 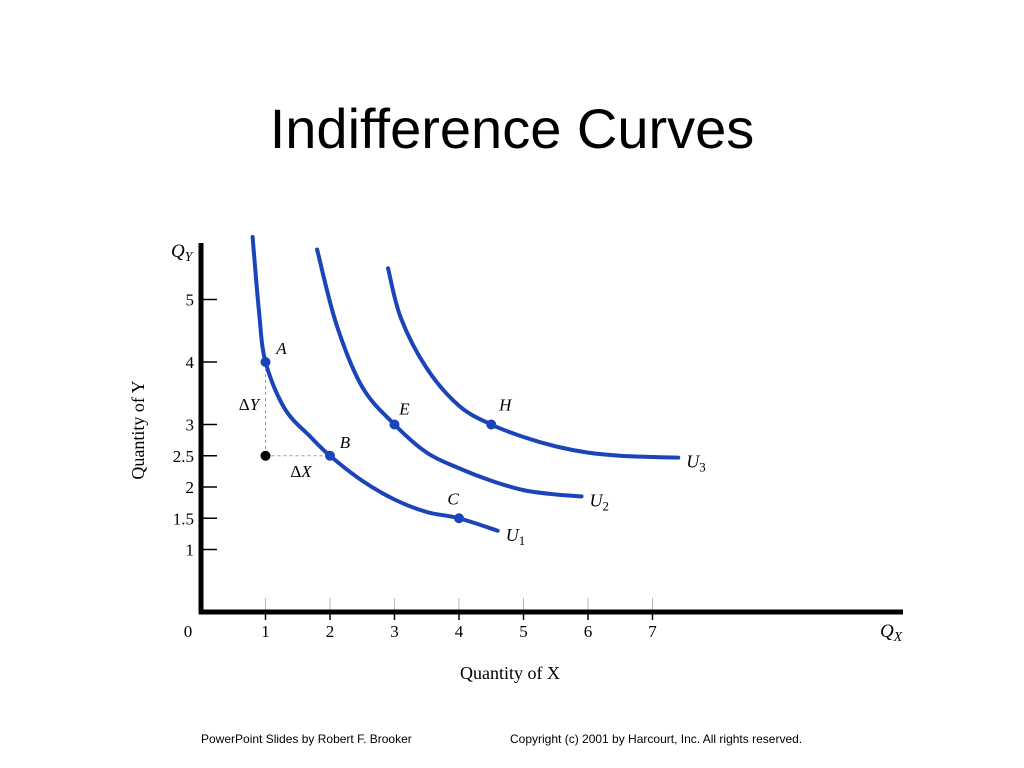 I want to click on x-tick-label-2: 2, so click(x=330, y=631).